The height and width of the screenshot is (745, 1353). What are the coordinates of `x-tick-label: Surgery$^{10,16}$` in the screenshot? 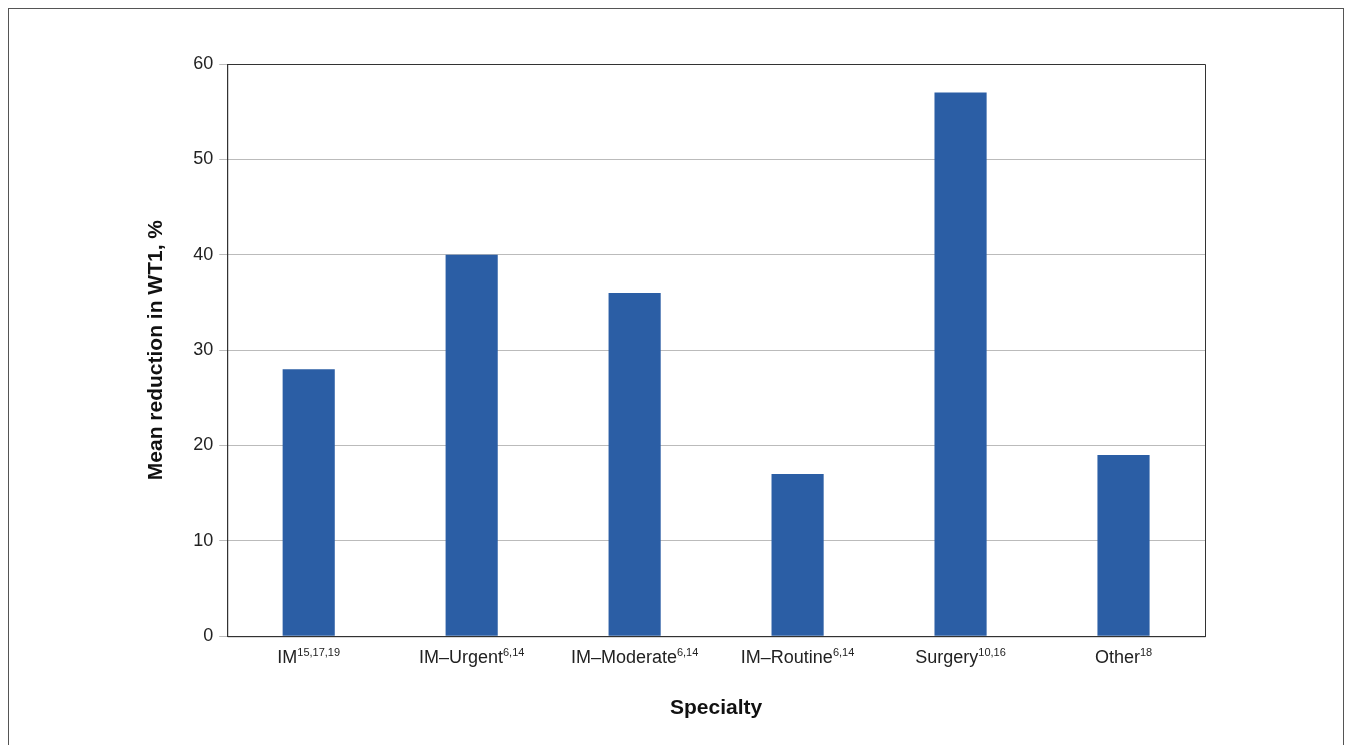 It's located at (960, 657).